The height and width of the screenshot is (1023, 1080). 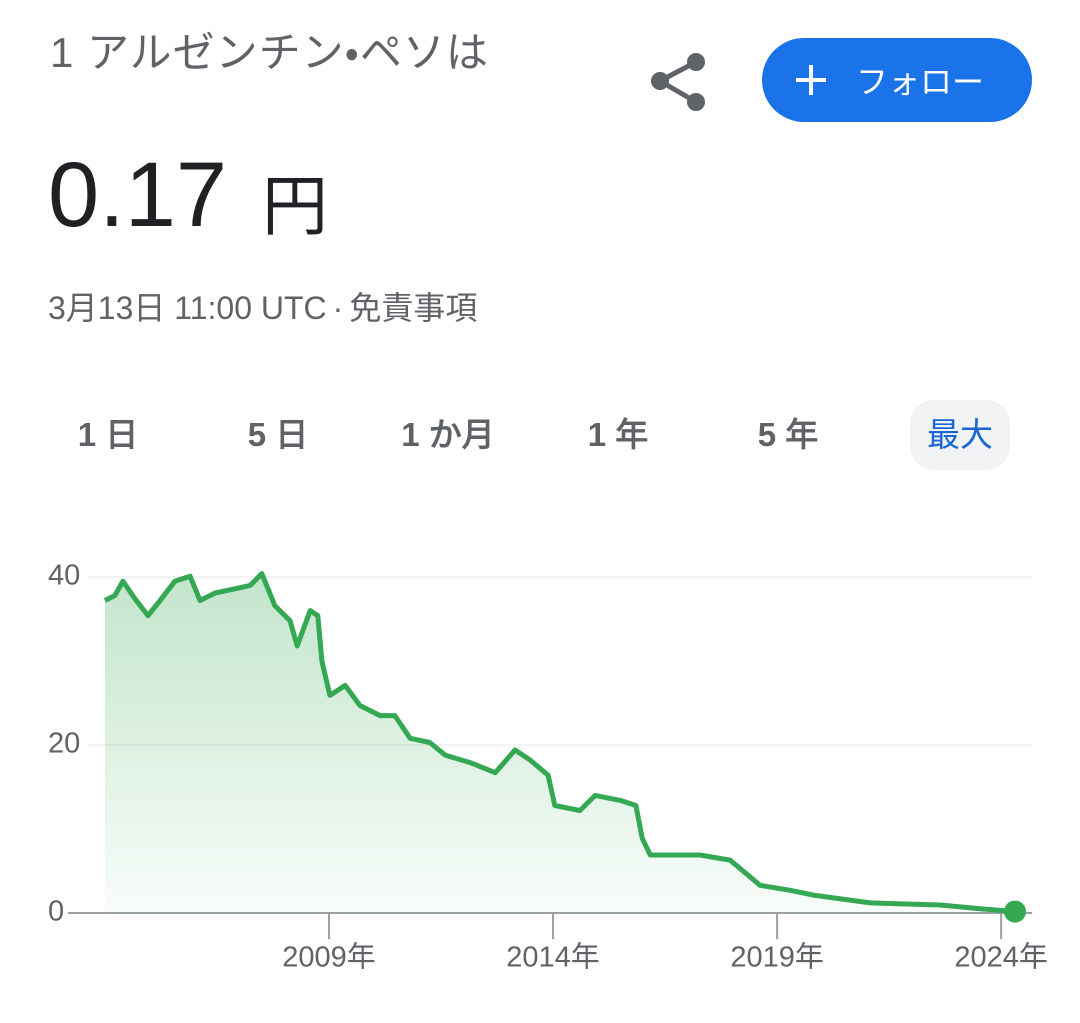 What do you see at coordinates (413, 308) in the screenshot?
I see `disclaimer: 免責事項` at bounding box center [413, 308].